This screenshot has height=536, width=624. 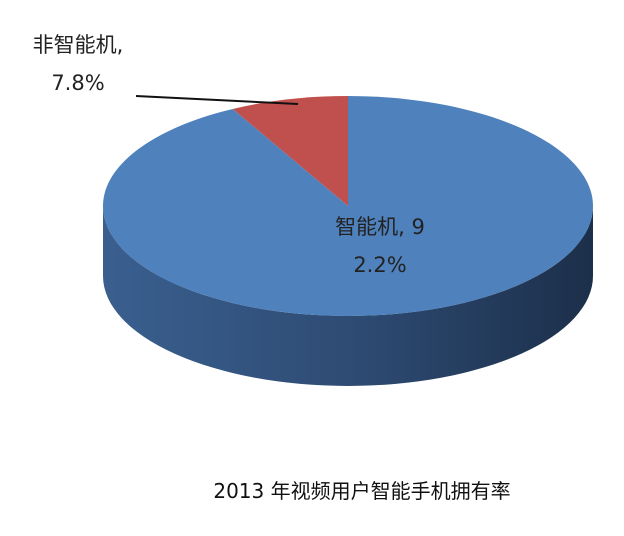 I want to click on pie-slice, so click(x=290, y=151).